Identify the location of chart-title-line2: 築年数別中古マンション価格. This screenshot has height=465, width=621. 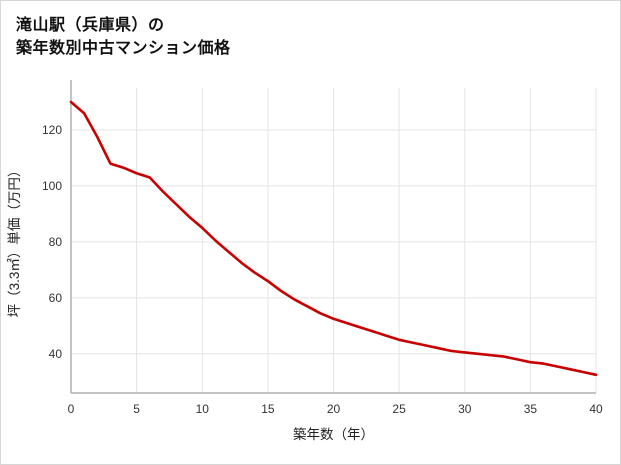
(123, 49).